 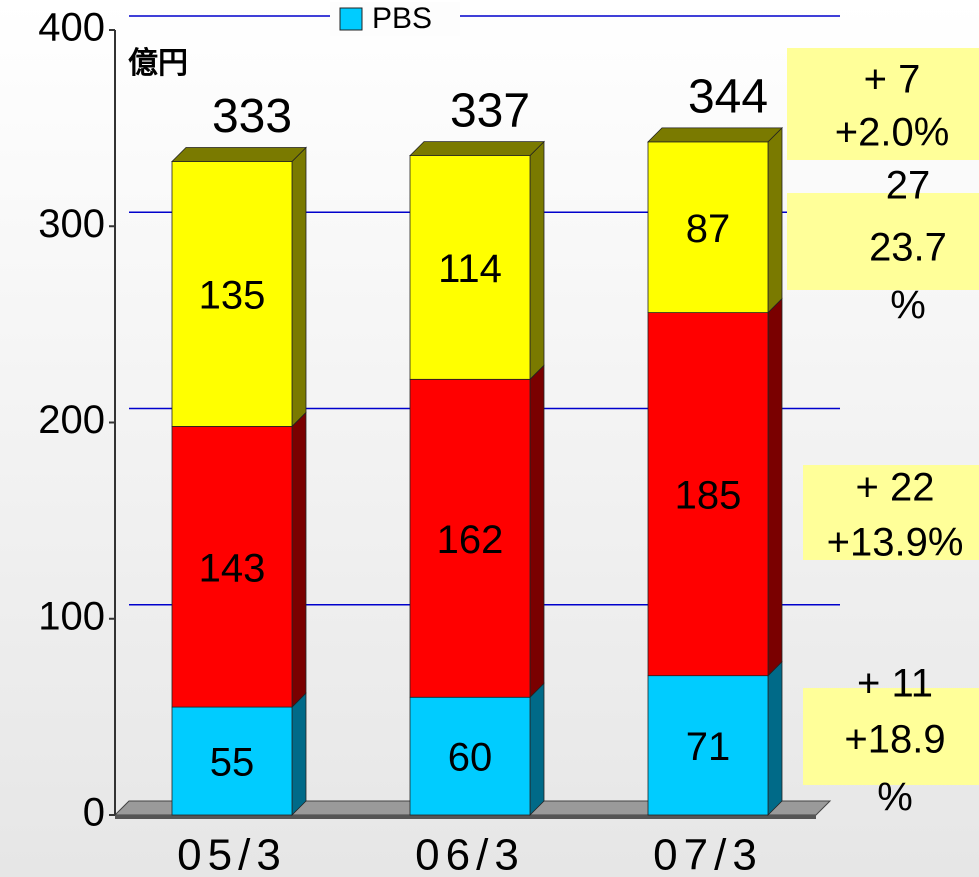 I want to click on y-tick-label: 200, so click(x=71, y=420).